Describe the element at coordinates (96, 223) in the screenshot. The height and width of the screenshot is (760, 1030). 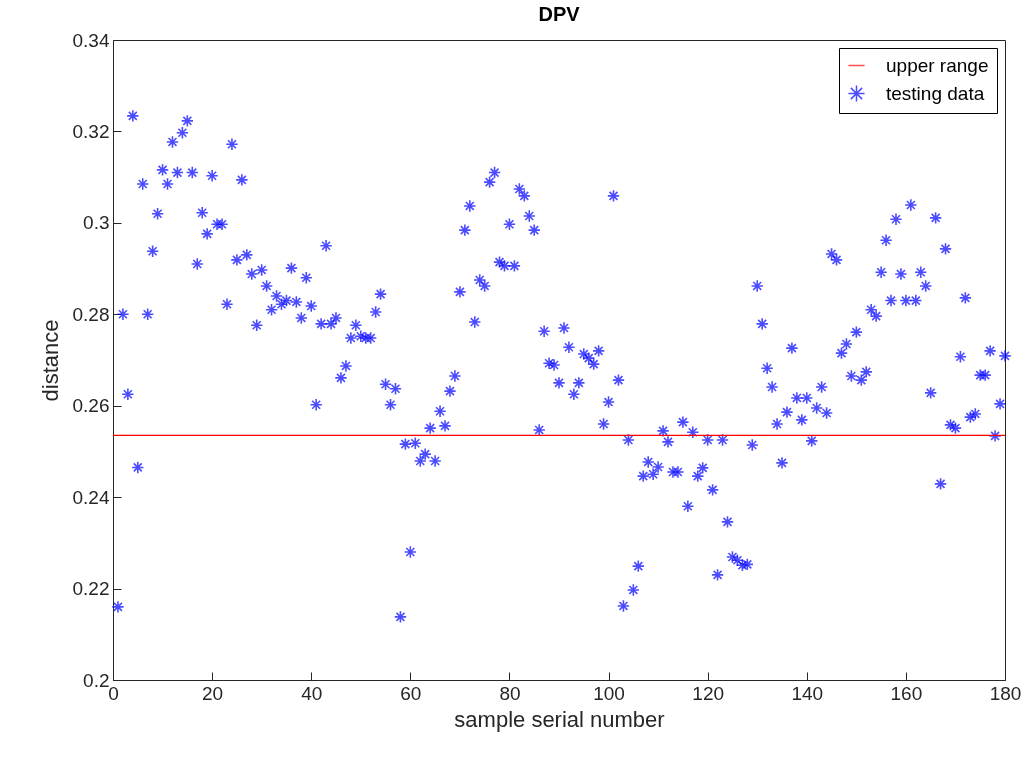
I see `y-tick-label: 0.3` at that location.